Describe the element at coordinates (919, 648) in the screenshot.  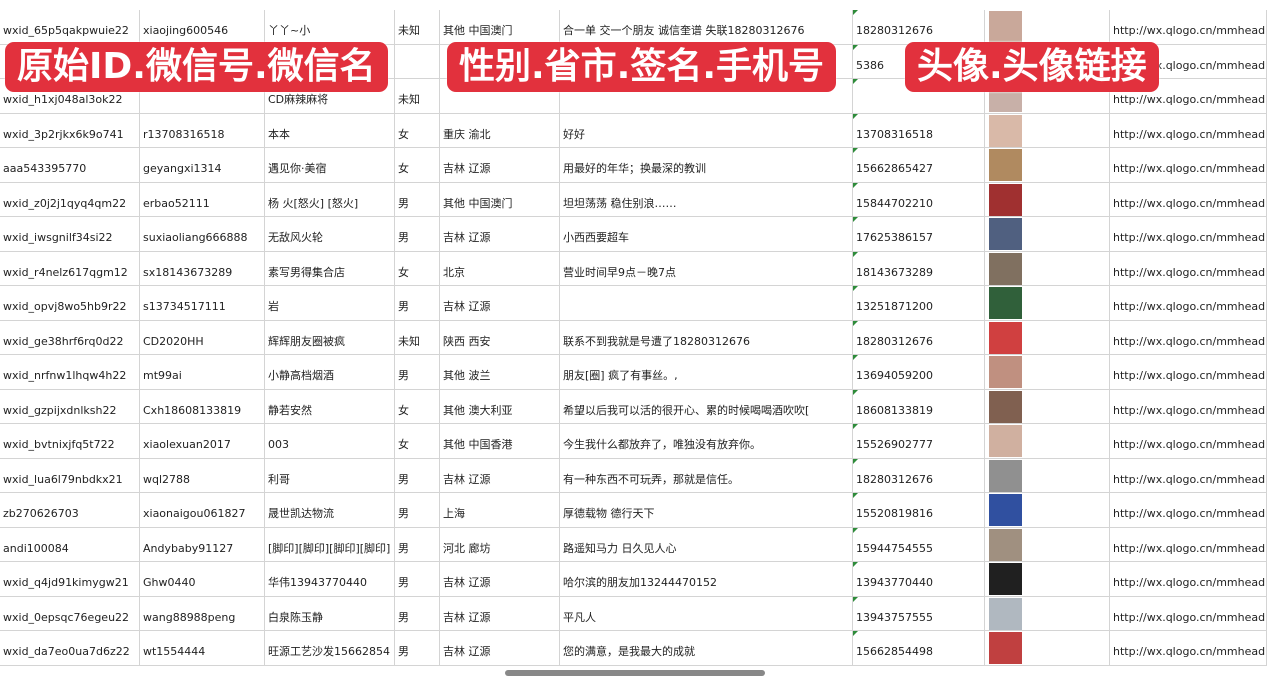
I see `cell-phone: 15662854498` at that location.